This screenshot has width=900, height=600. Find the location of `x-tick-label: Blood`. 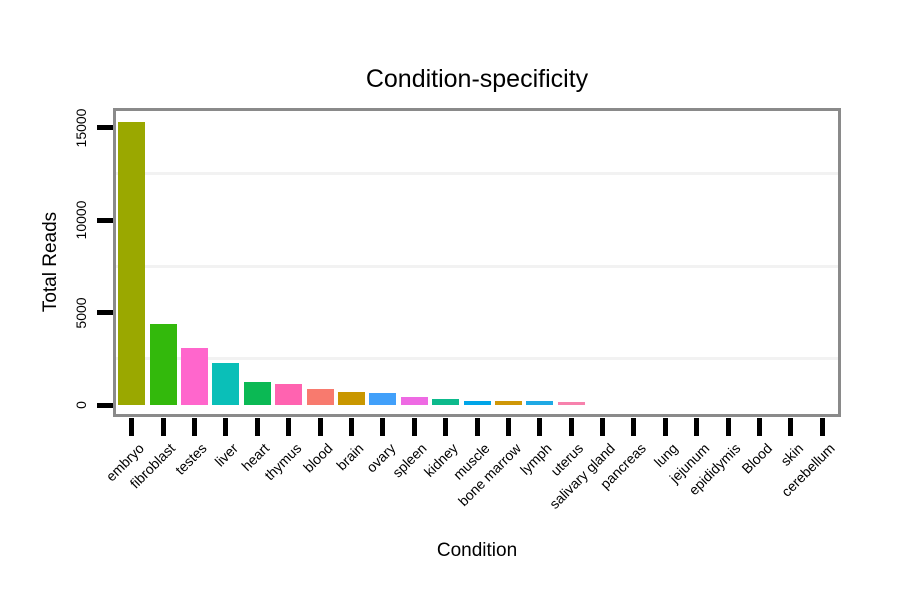

x-tick-label: Blood is located at coordinates (756, 458).